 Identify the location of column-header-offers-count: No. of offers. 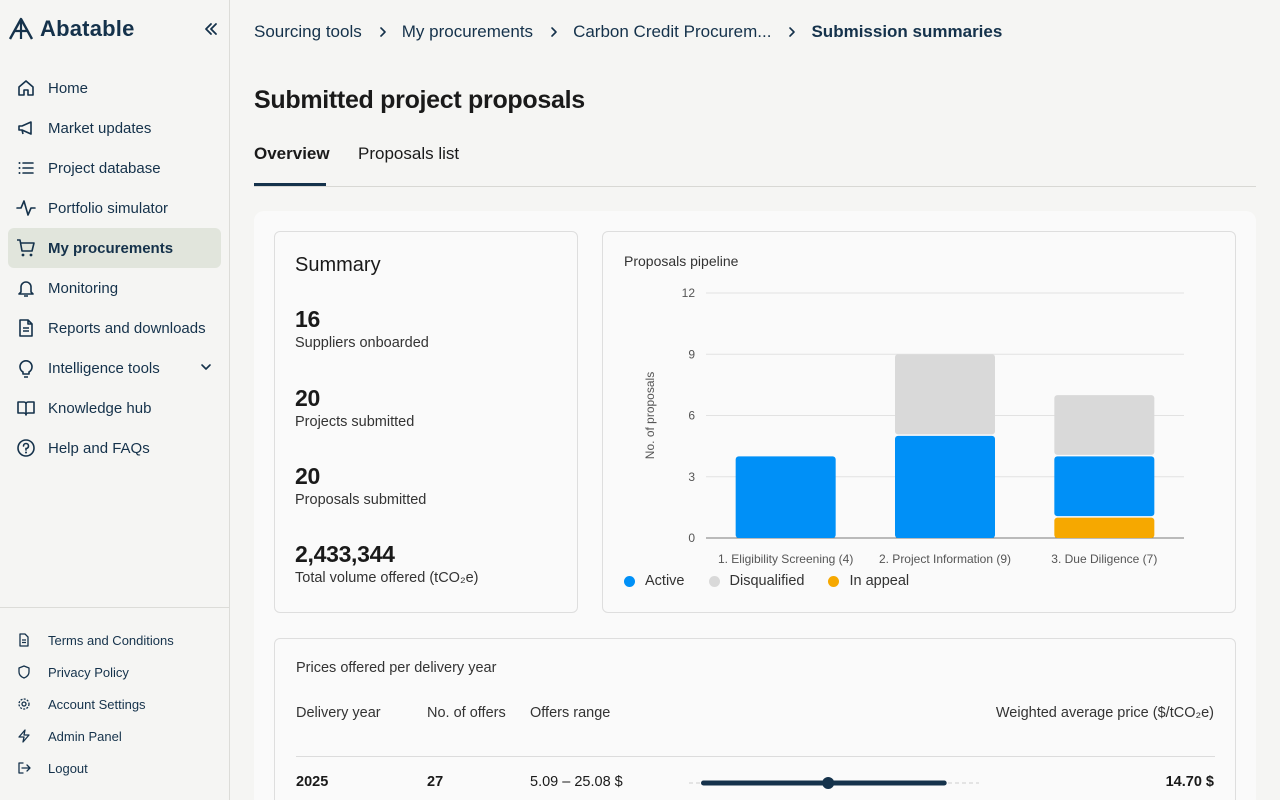
(466, 713).